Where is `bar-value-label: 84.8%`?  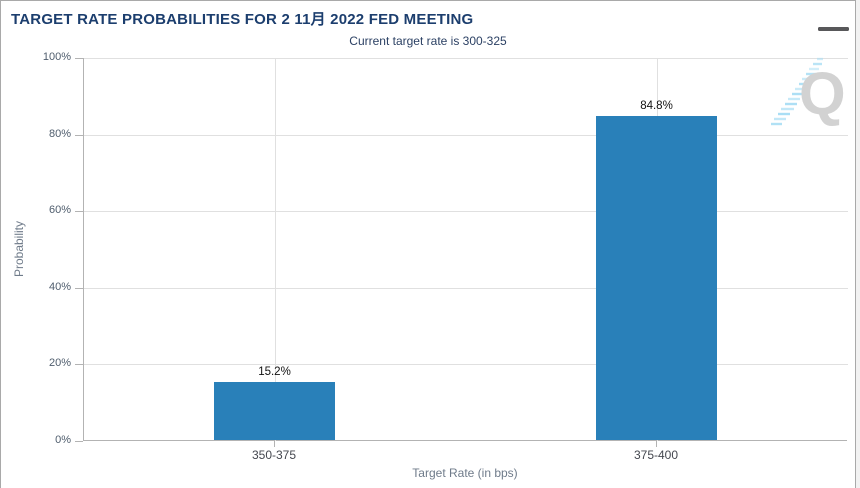
bar-value-label: 84.8% is located at coordinates (656, 106).